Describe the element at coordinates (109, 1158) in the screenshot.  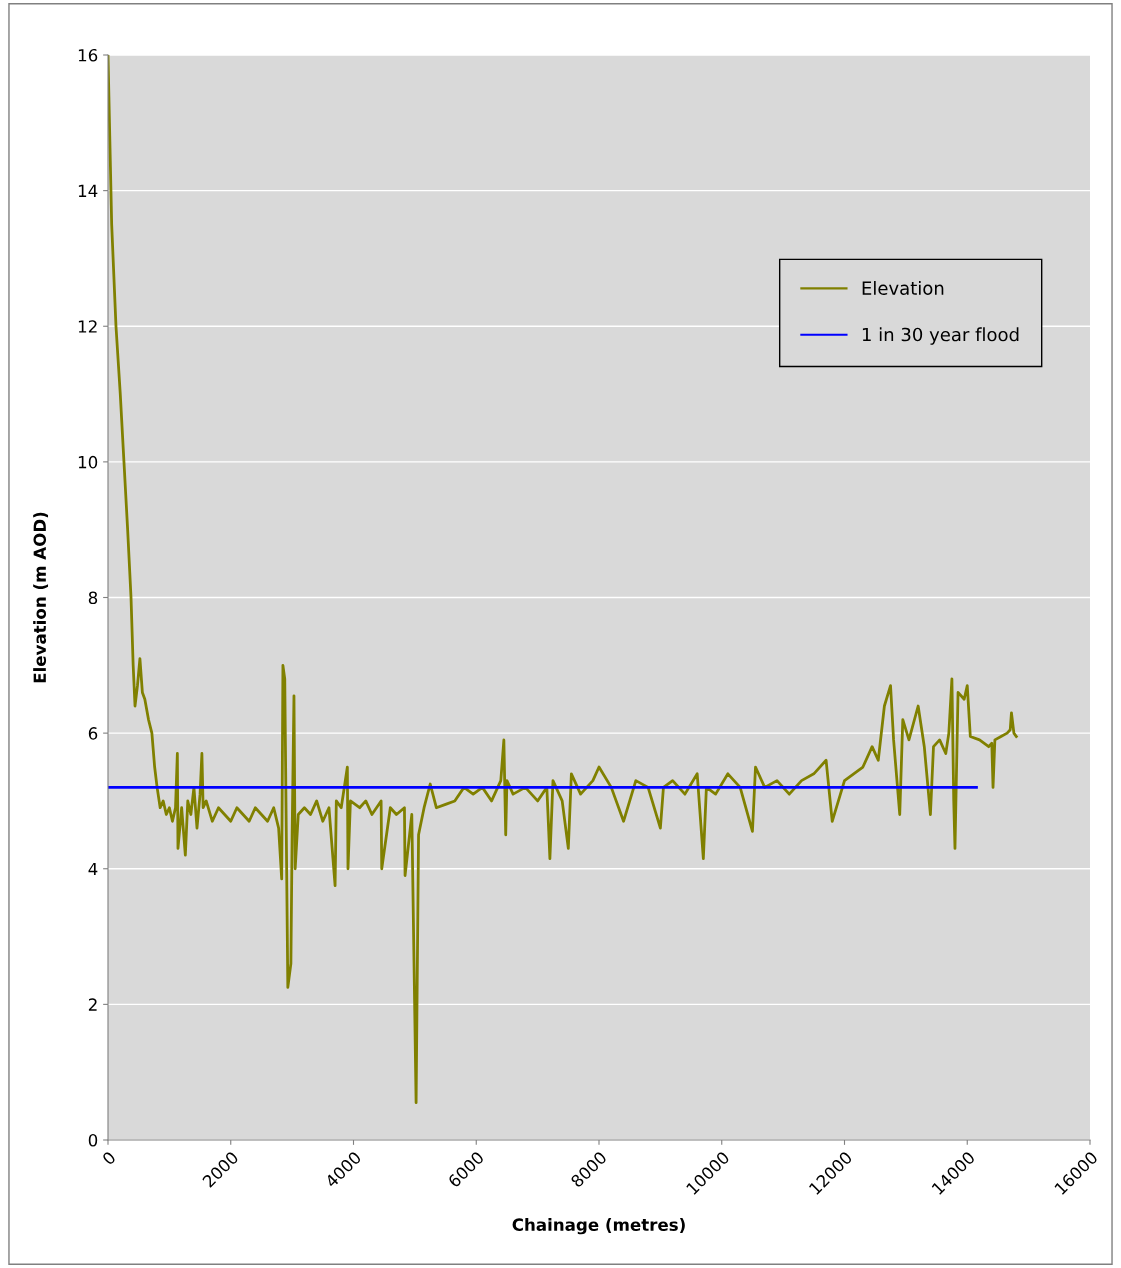
I see `x-tick-label: 0` at that location.